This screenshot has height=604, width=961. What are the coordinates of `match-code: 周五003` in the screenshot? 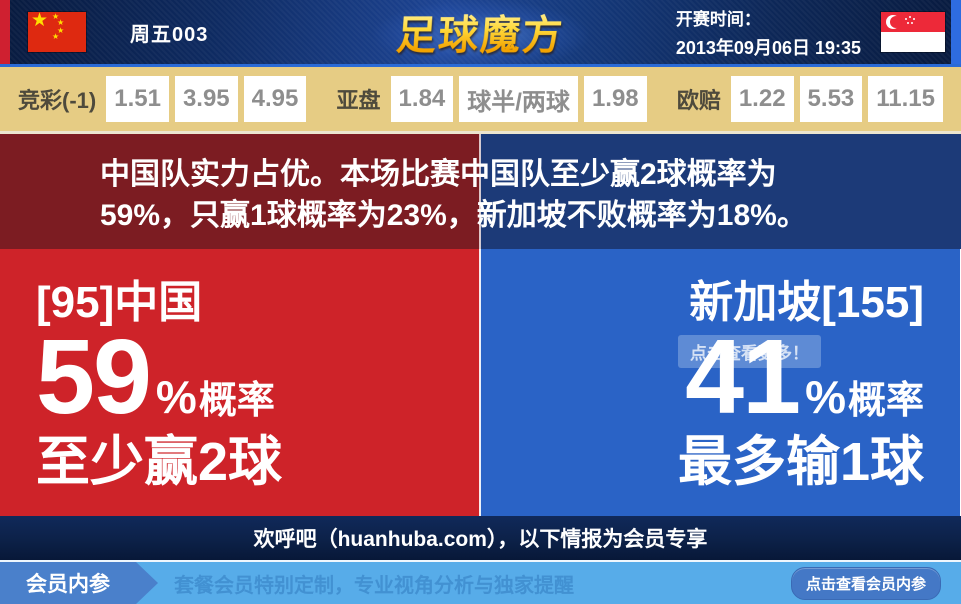 It's located at (169, 34).